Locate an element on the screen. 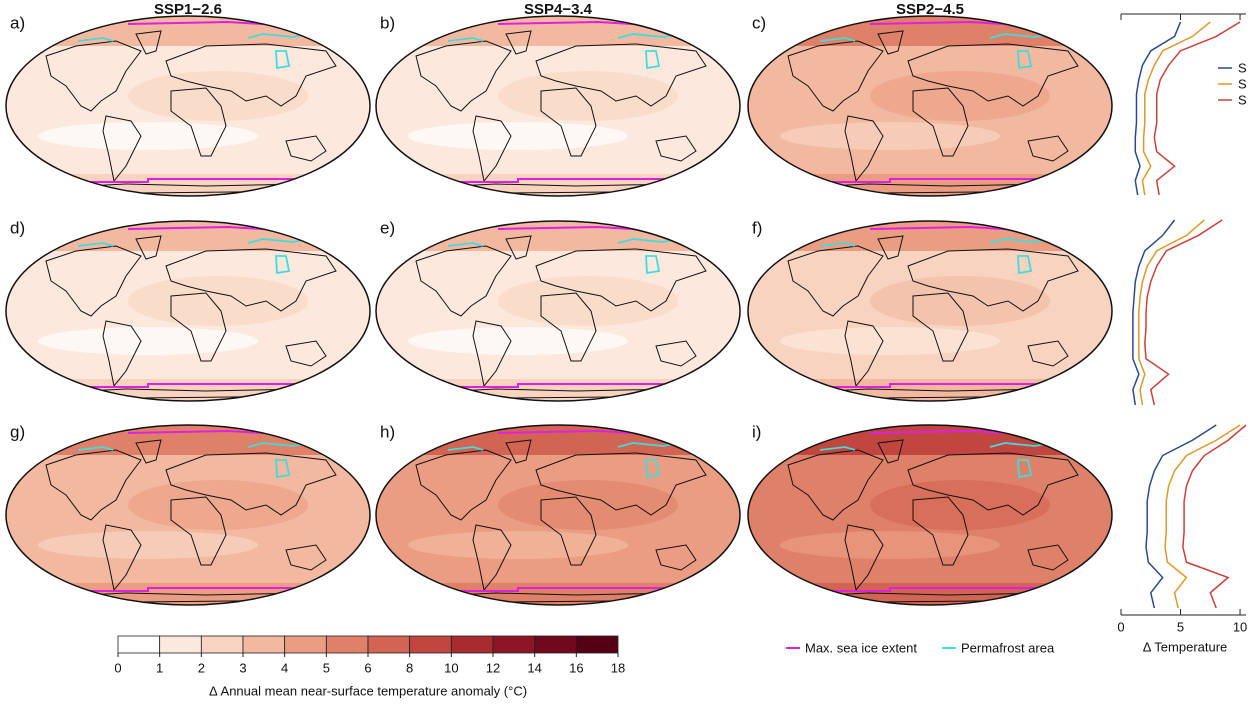 The width and height of the screenshot is (1250, 705). colorbar-tick-label: 0 is located at coordinates (117, 667).